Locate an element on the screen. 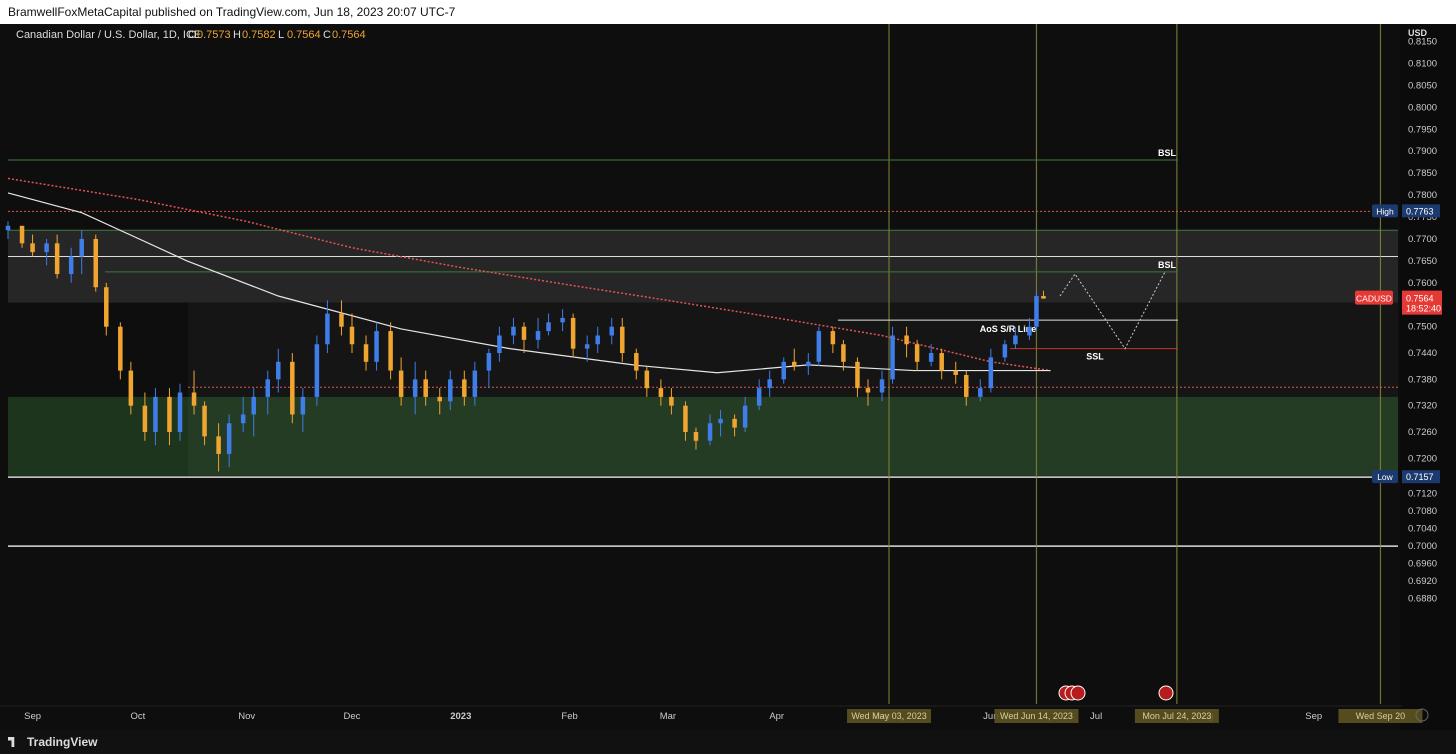 The image size is (1456, 754). currency-label: USD is located at coordinates (1418, 33).